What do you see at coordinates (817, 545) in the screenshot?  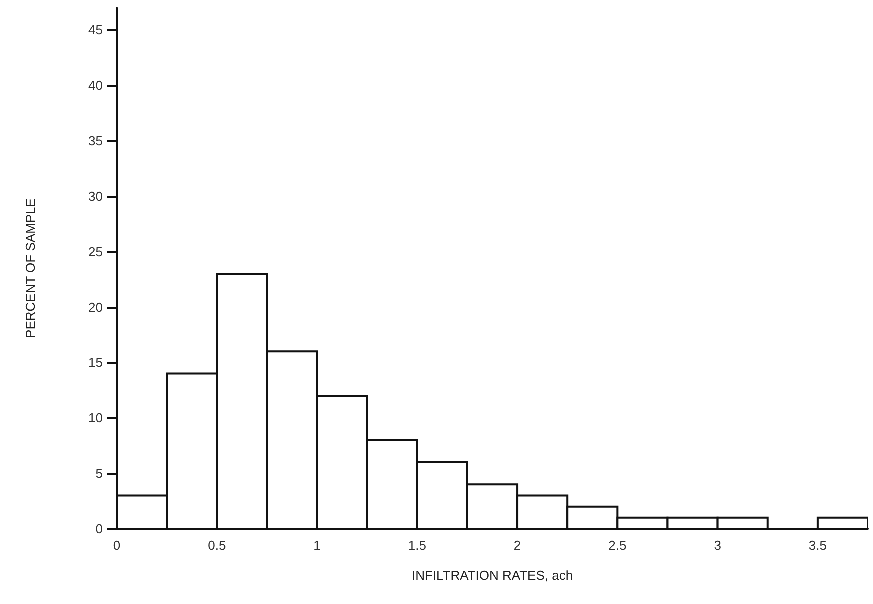 I see `x-tick-label: 3.5` at bounding box center [817, 545].